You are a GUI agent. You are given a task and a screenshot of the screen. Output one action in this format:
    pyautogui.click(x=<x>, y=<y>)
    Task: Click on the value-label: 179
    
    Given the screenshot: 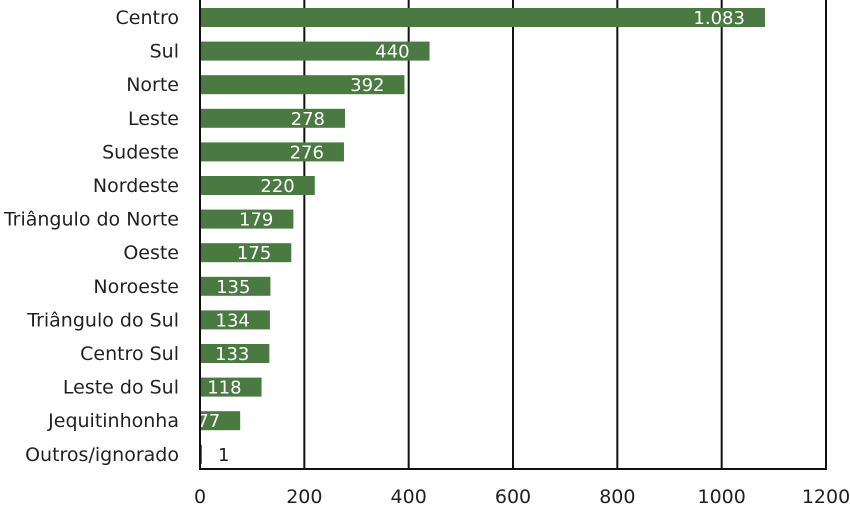 What is the action you would take?
    pyautogui.click(x=256, y=220)
    